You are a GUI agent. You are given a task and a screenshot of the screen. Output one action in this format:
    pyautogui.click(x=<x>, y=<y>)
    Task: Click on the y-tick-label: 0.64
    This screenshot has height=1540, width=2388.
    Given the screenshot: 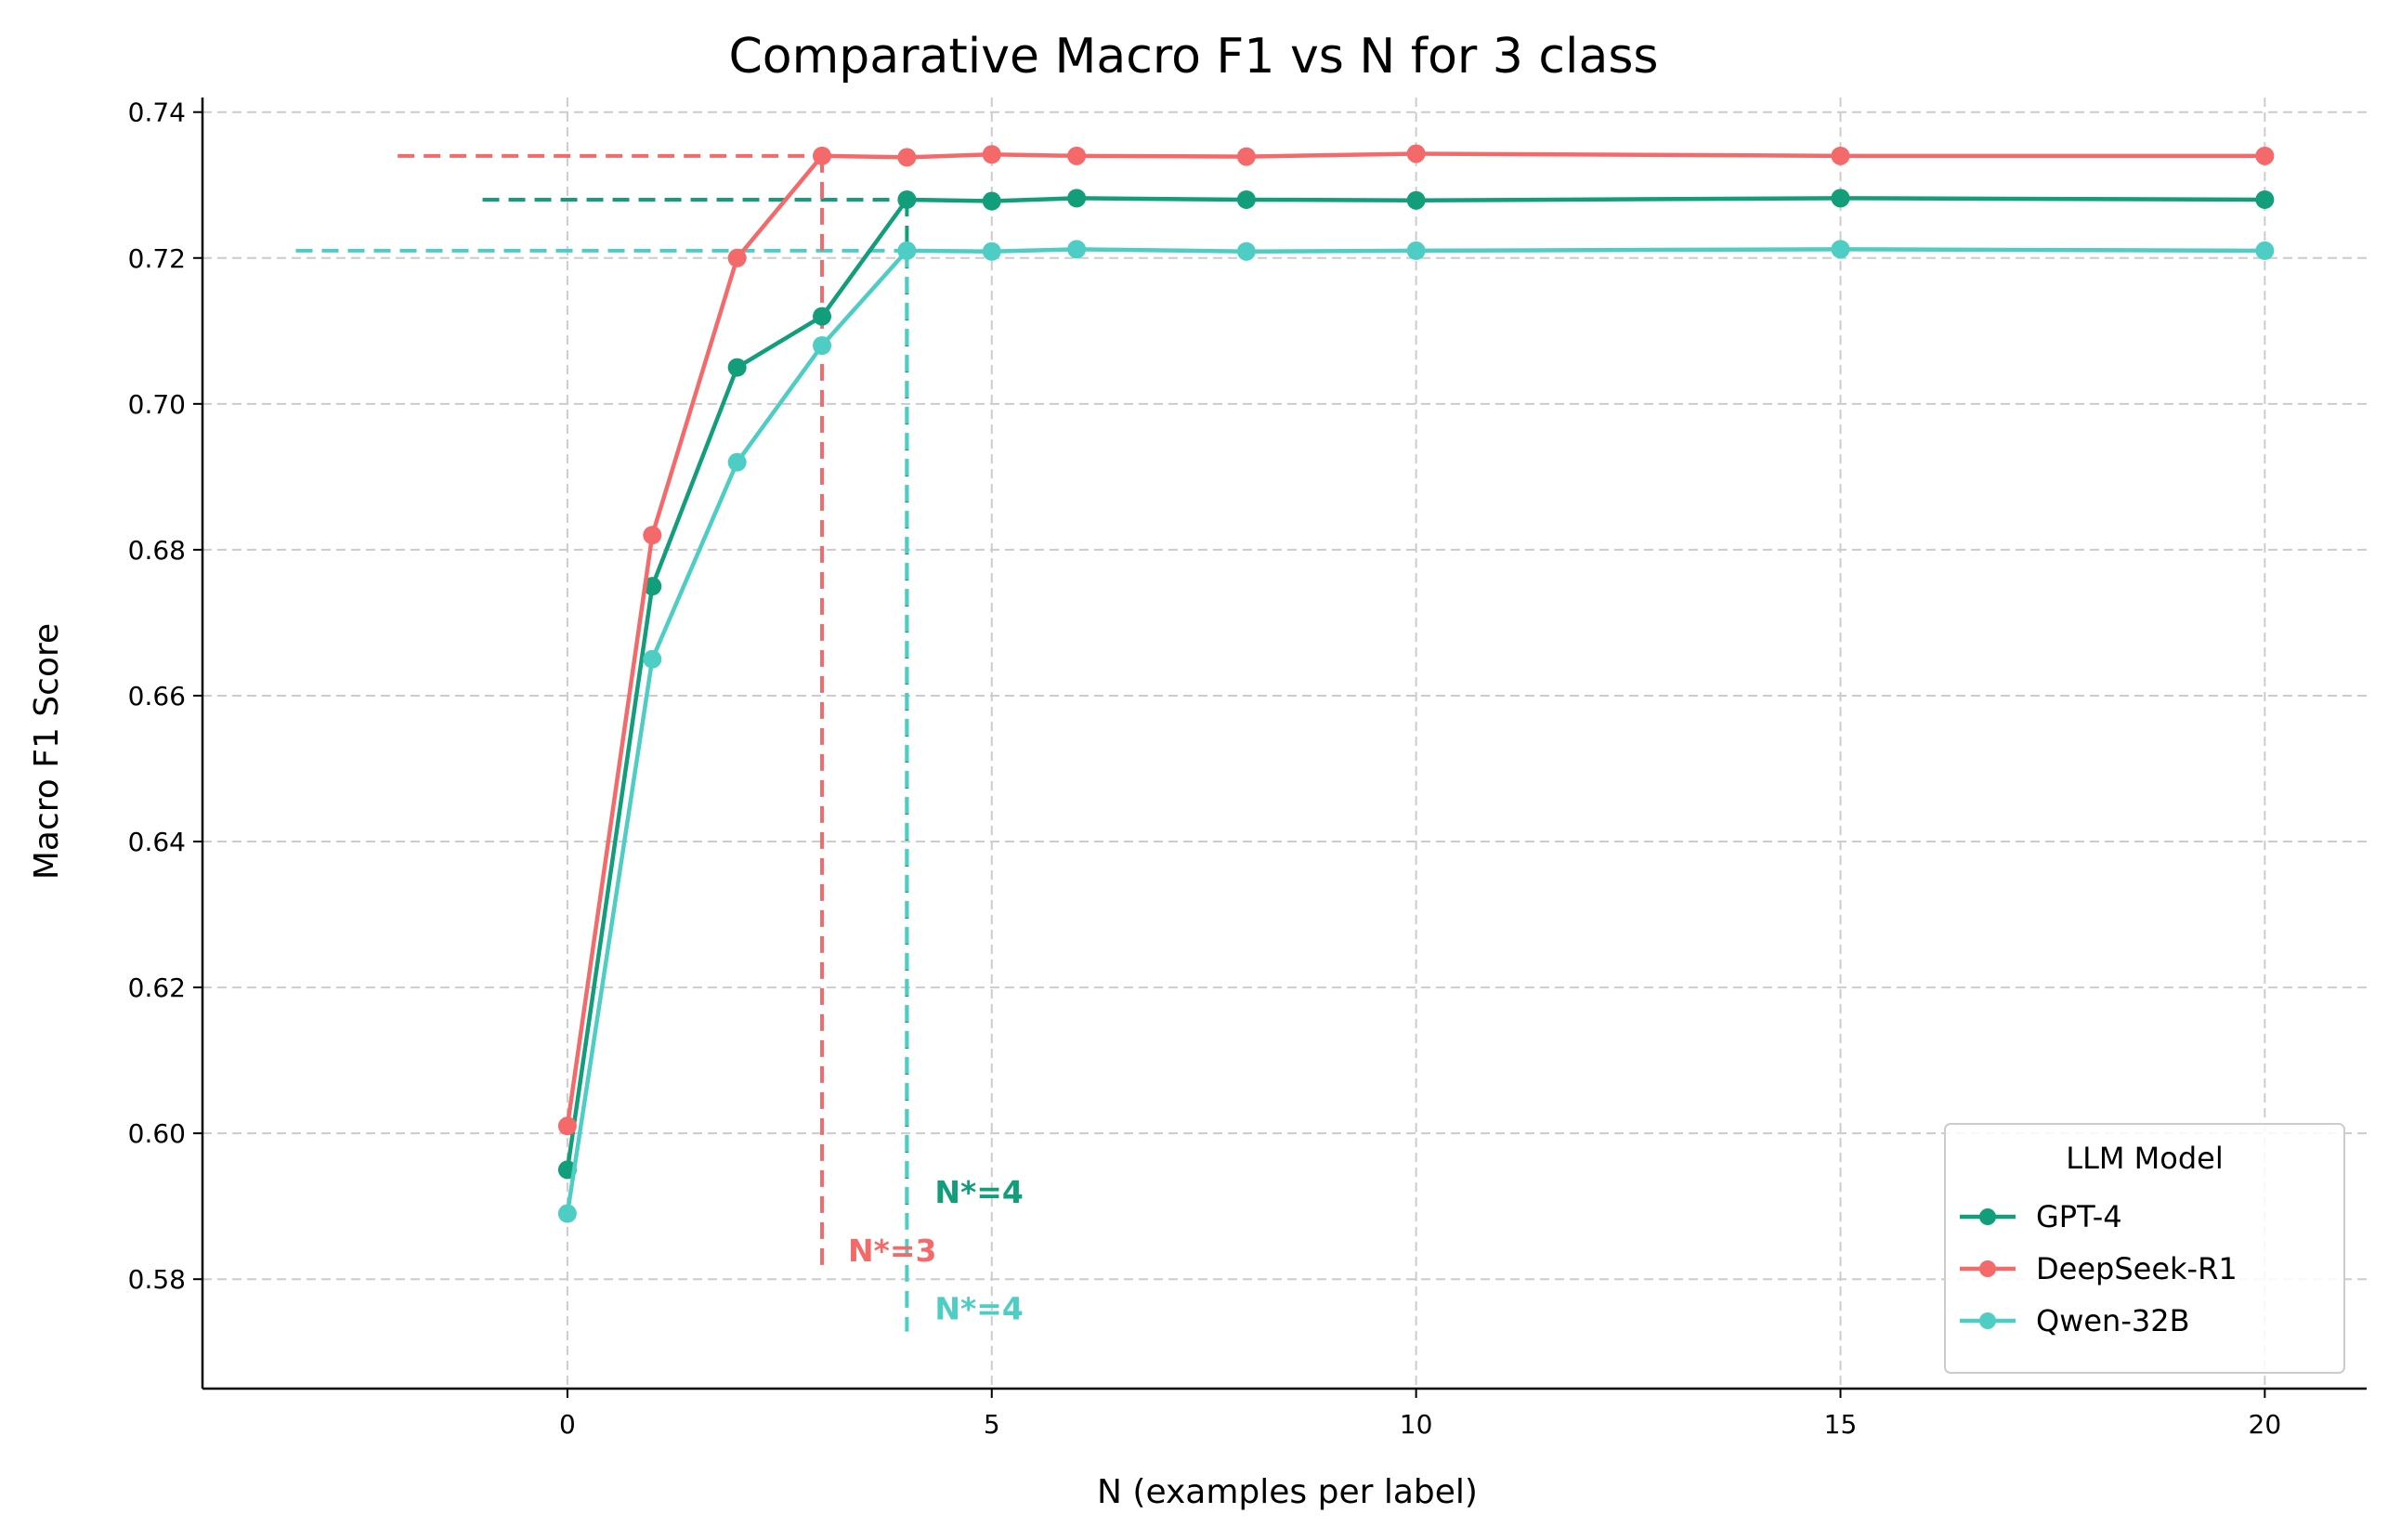 What is the action you would take?
    pyautogui.click(x=157, y=842)
    